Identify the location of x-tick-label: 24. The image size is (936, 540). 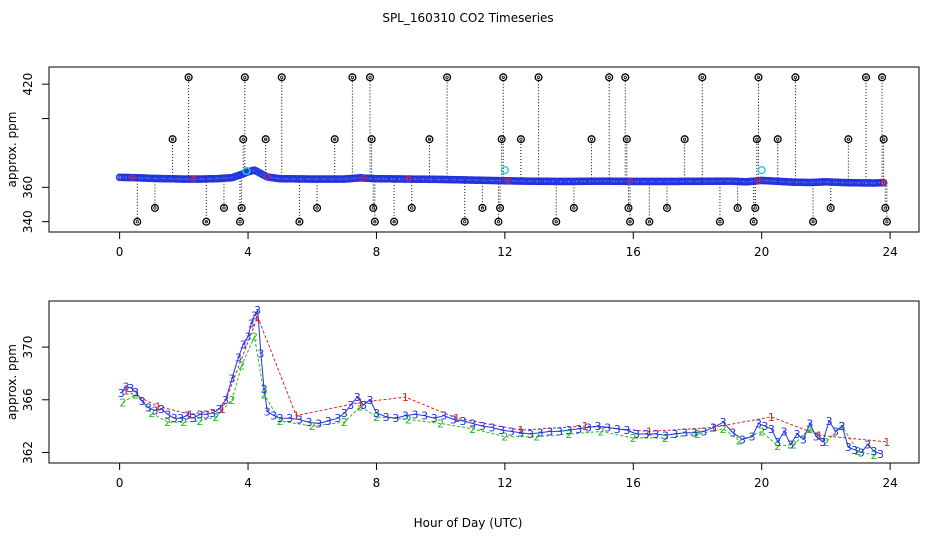
(889, 483).